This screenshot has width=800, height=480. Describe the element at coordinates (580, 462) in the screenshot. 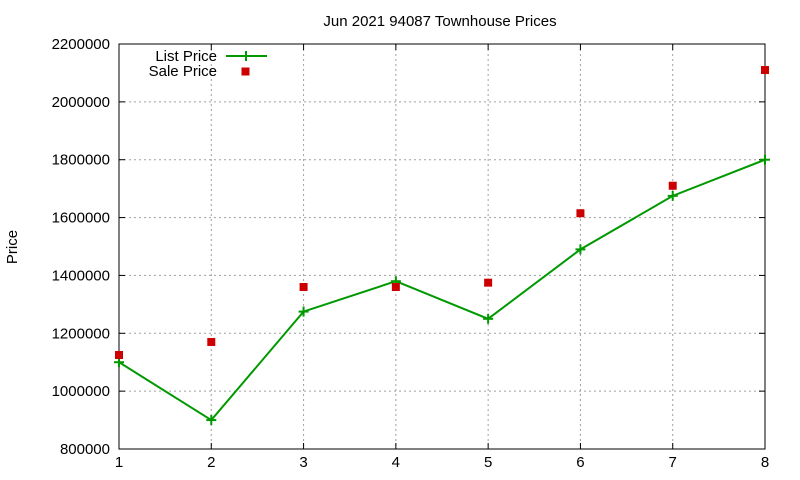

I see `x-tick-label: 6` at that location.